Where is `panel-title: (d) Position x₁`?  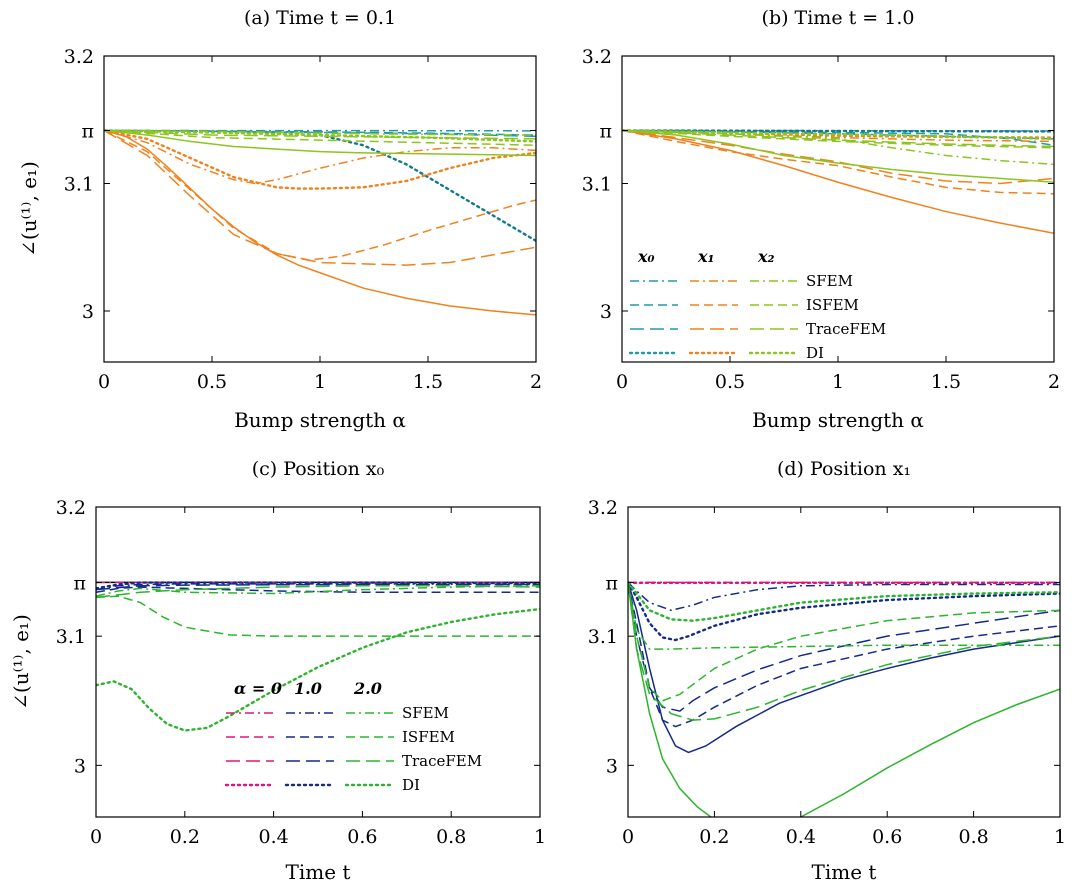 panel-title: (d) Position x₁ is located at coordinates (844, 469).